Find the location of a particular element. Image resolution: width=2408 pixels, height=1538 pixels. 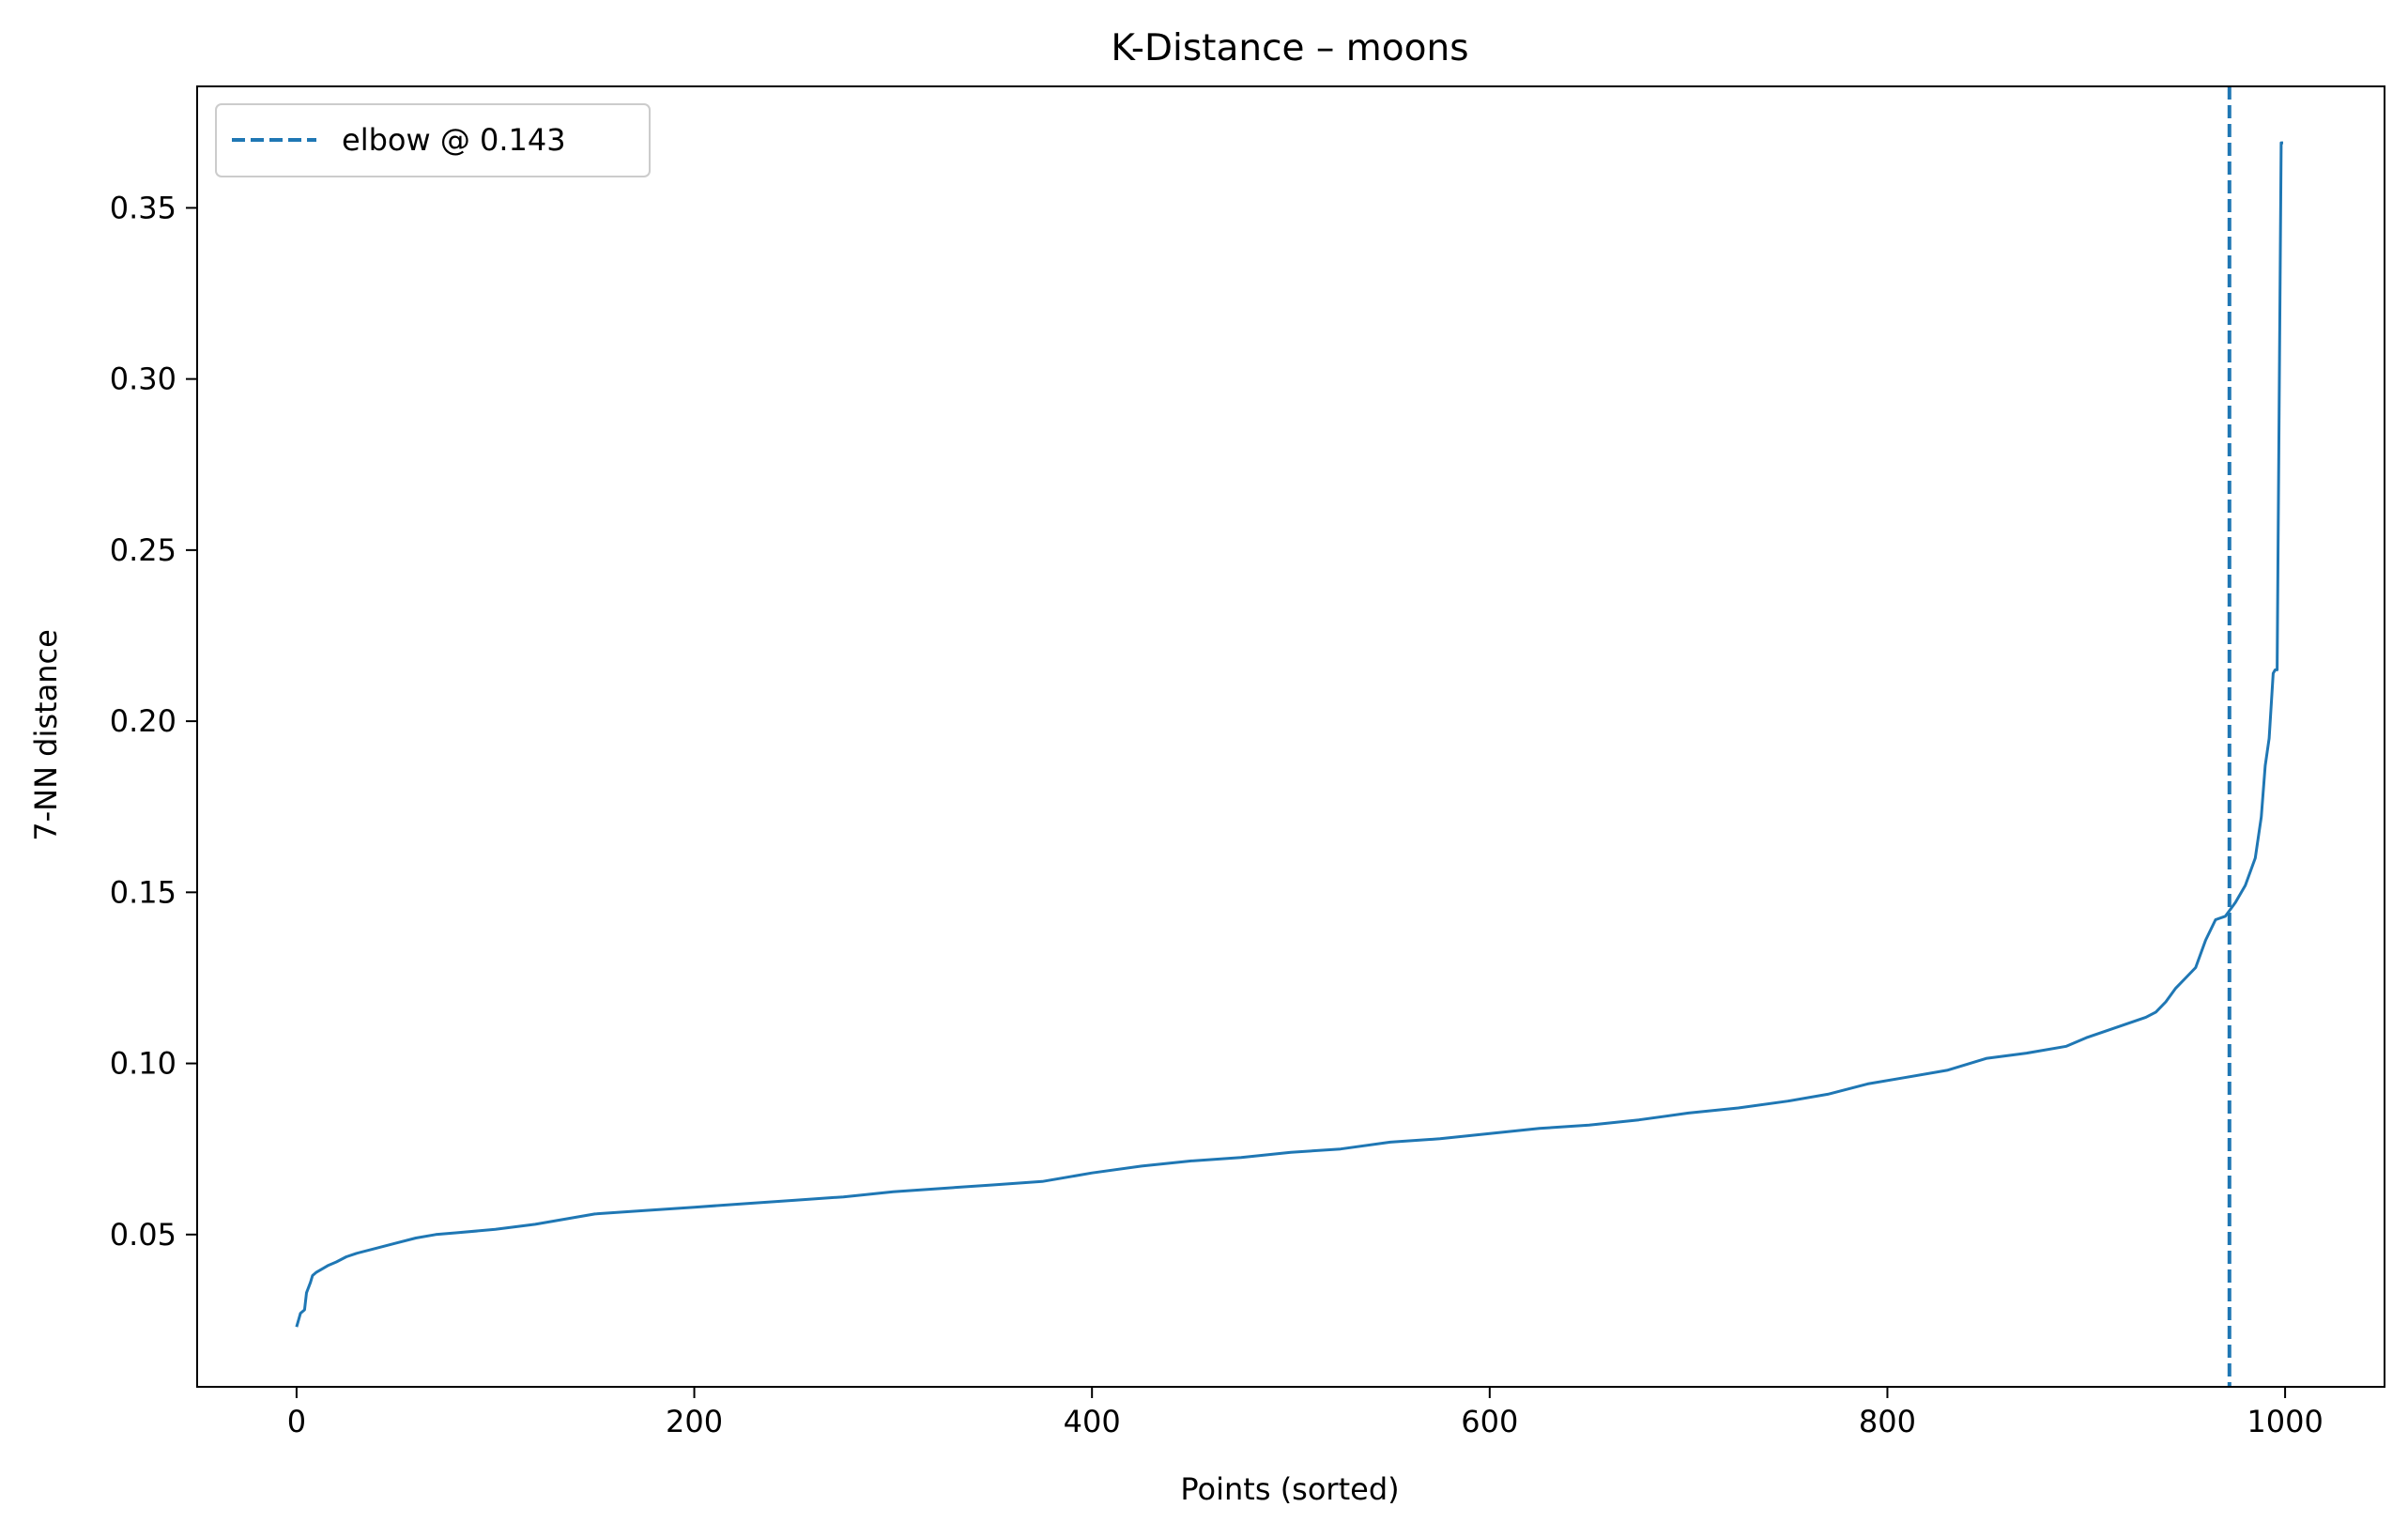

x-tick-label: 1000 is located at coordinates (2285, 1421).